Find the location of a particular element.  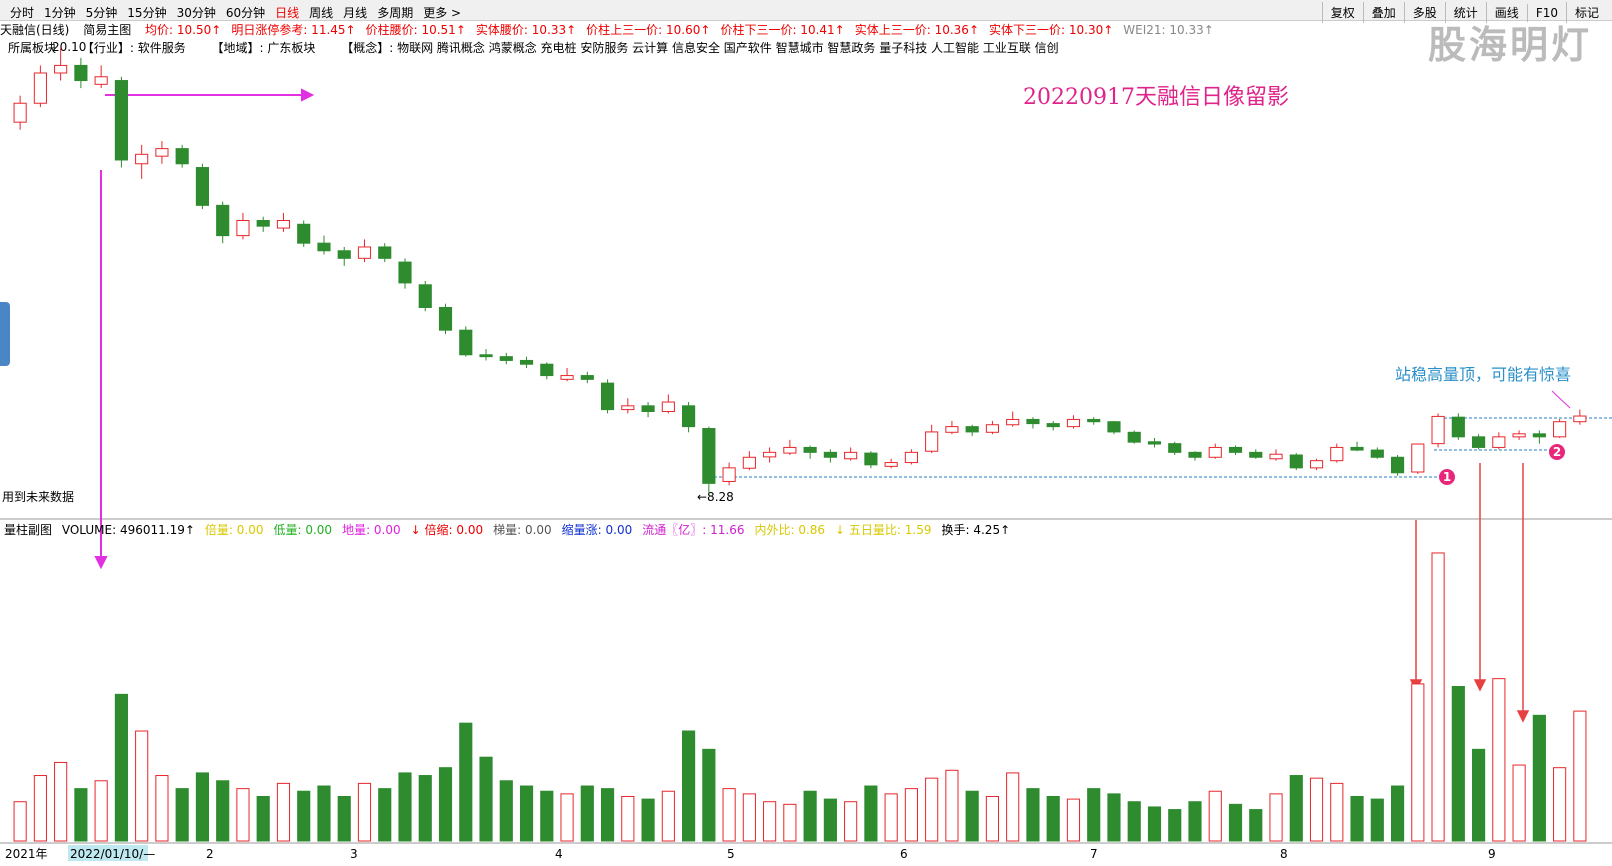

period-tab: 30分钟 is located at coordinates (196, 13).